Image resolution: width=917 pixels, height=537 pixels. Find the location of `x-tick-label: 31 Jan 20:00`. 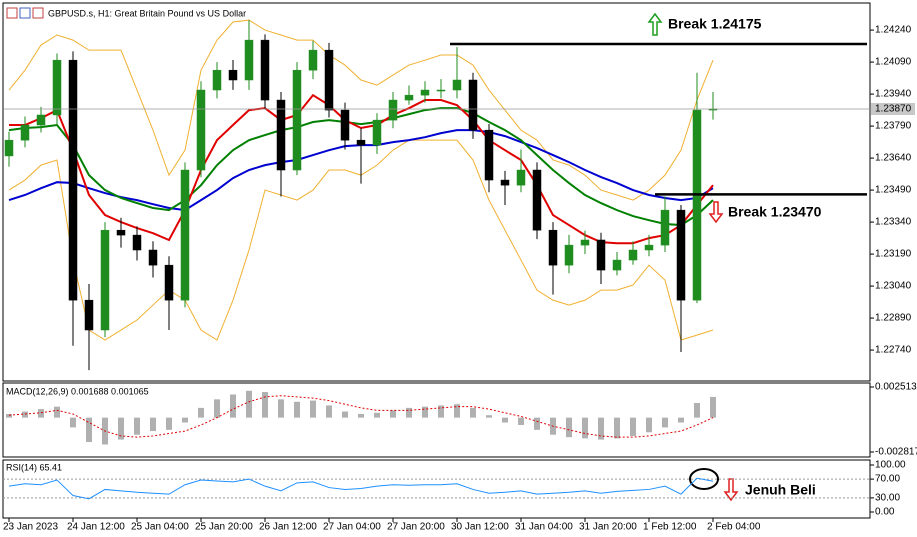

x-tick-label: 31 Jan 20:00 is located at coordinates (608, 527).